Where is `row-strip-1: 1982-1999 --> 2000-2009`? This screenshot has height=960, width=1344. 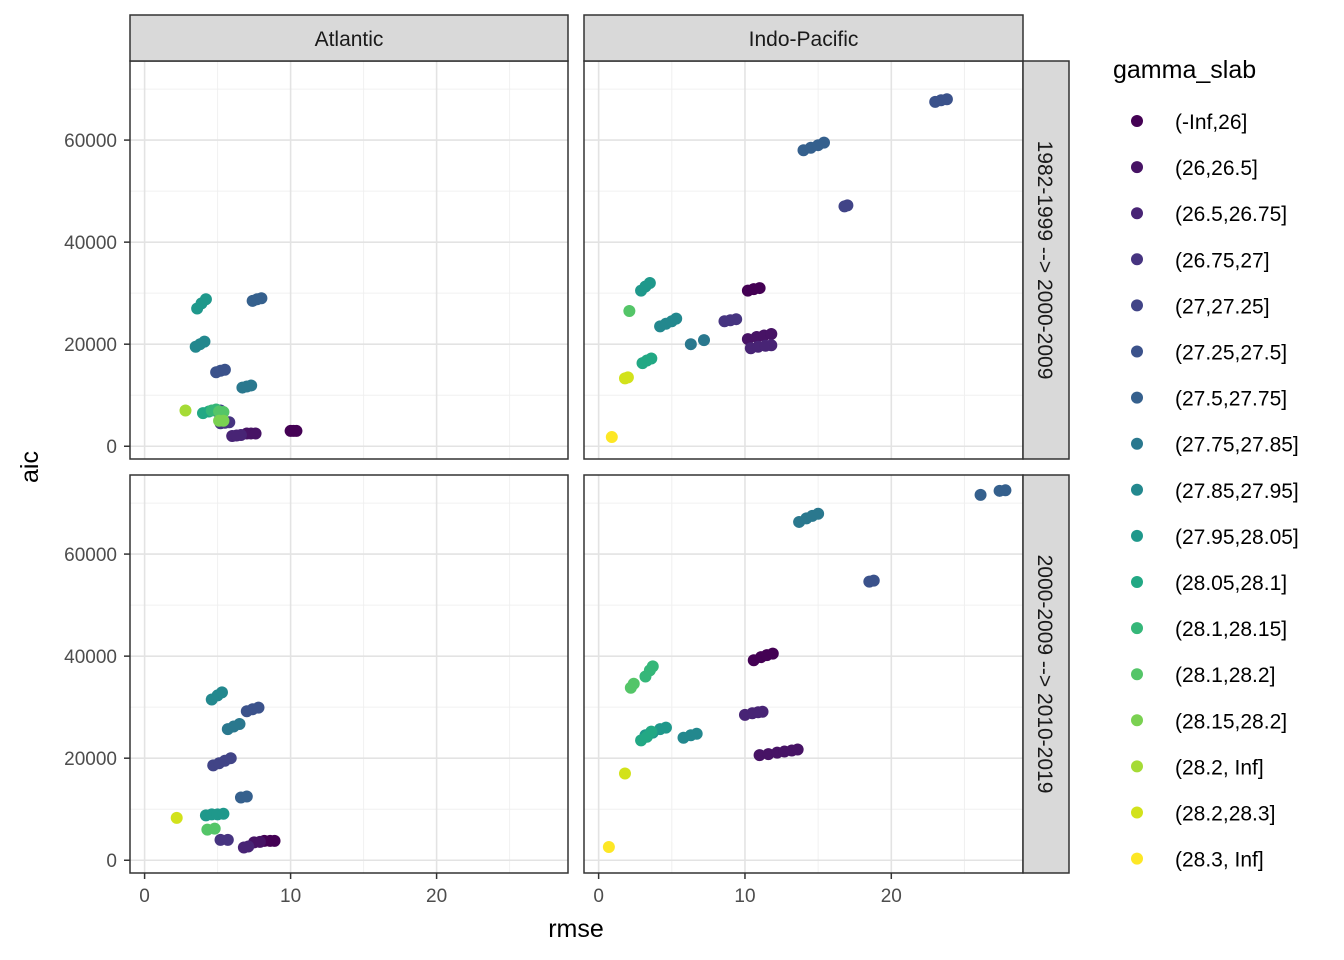 row-strip-1: 1982-1999 --> 2000-2009 is located at coordinates (1046, 260).